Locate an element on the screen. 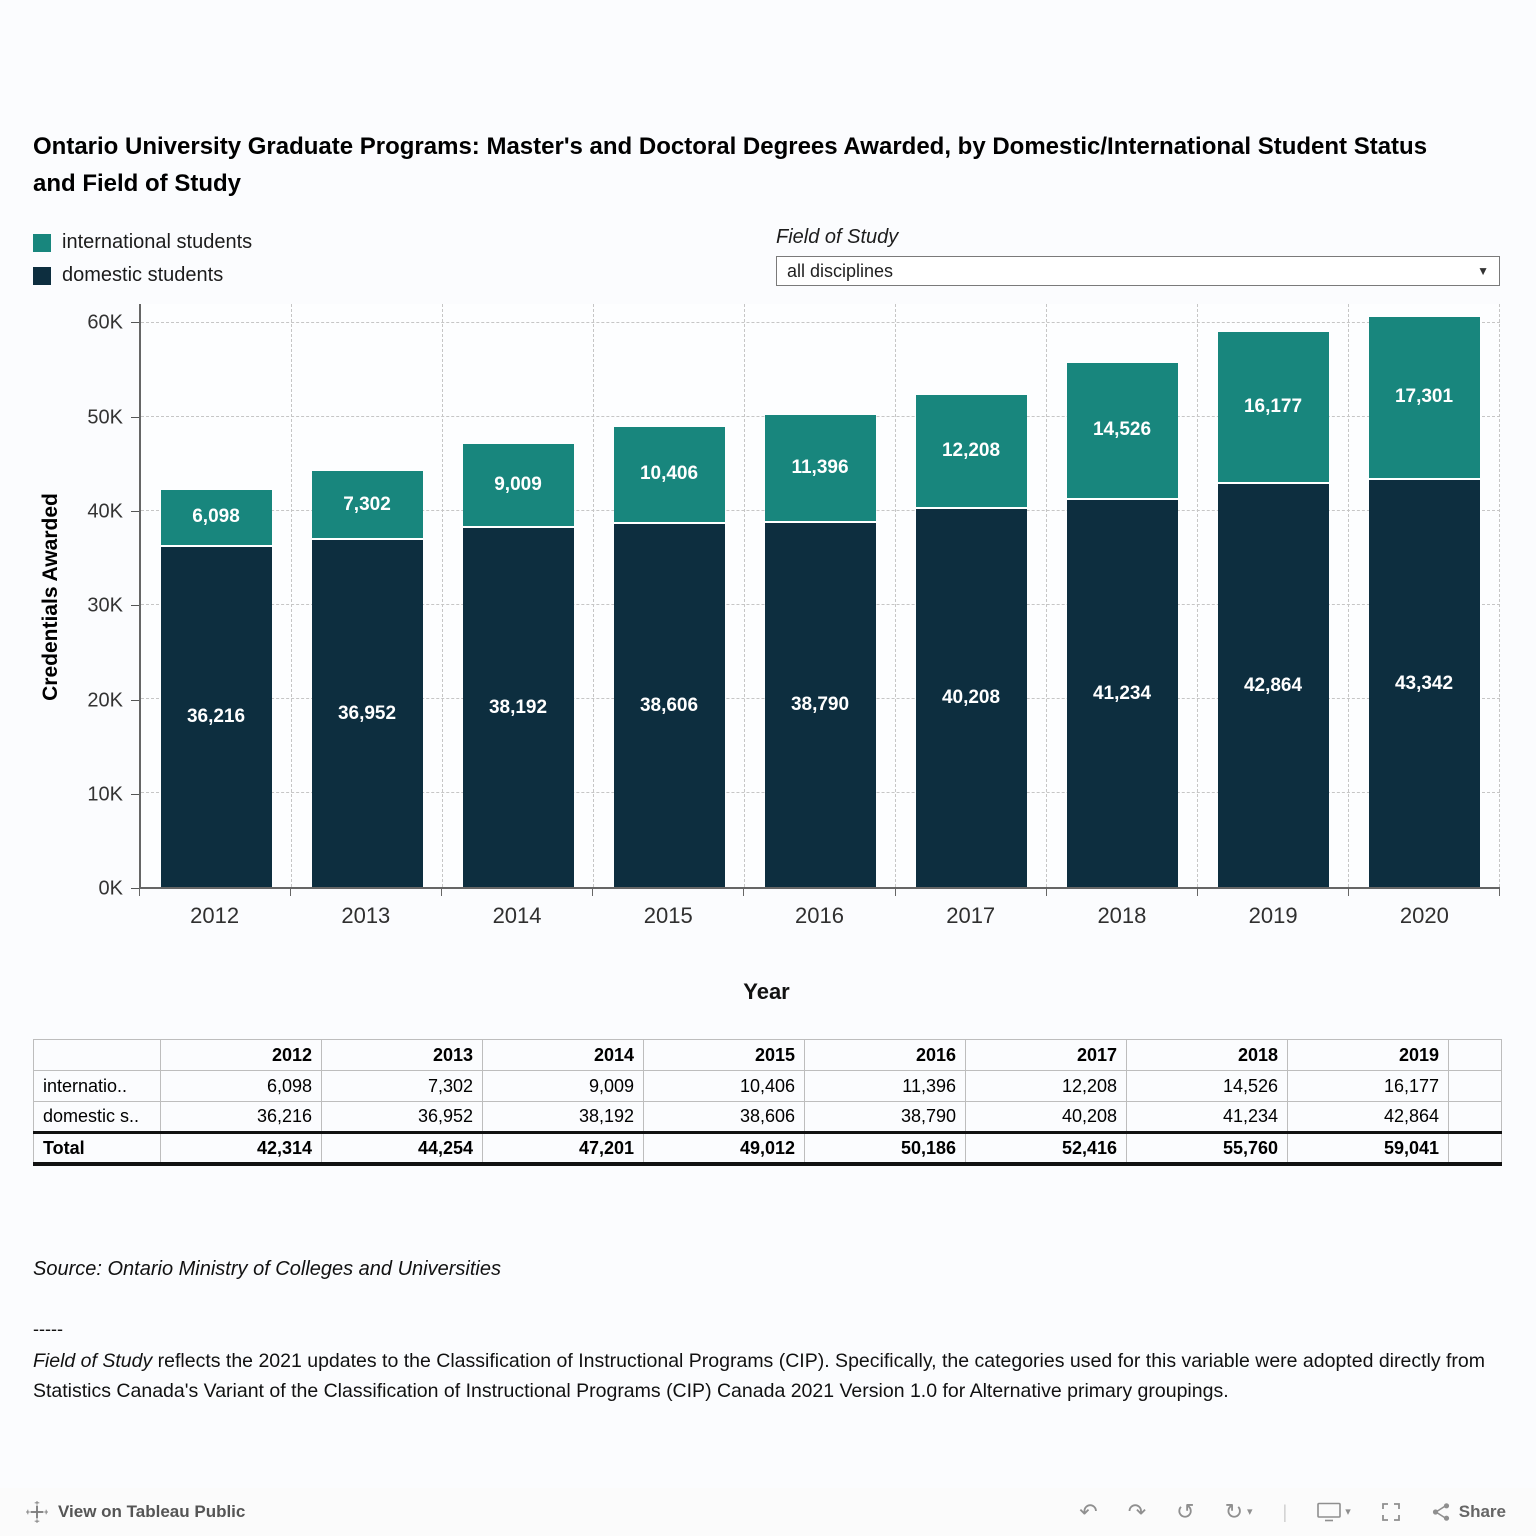  x-tick-label-2014: 2014 is located at coordinates (517, 916).